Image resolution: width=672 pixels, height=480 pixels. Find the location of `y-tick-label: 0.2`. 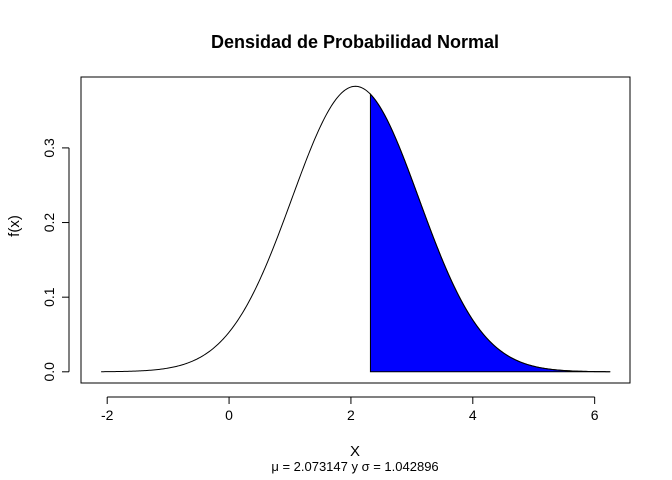

y-tick-label: 0.2 is located at coordinates (49, 223).